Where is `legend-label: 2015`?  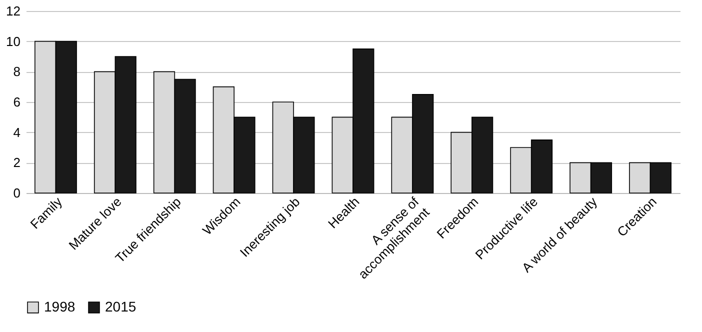 legend-label: 2015 is located at coordinates (120, 306).